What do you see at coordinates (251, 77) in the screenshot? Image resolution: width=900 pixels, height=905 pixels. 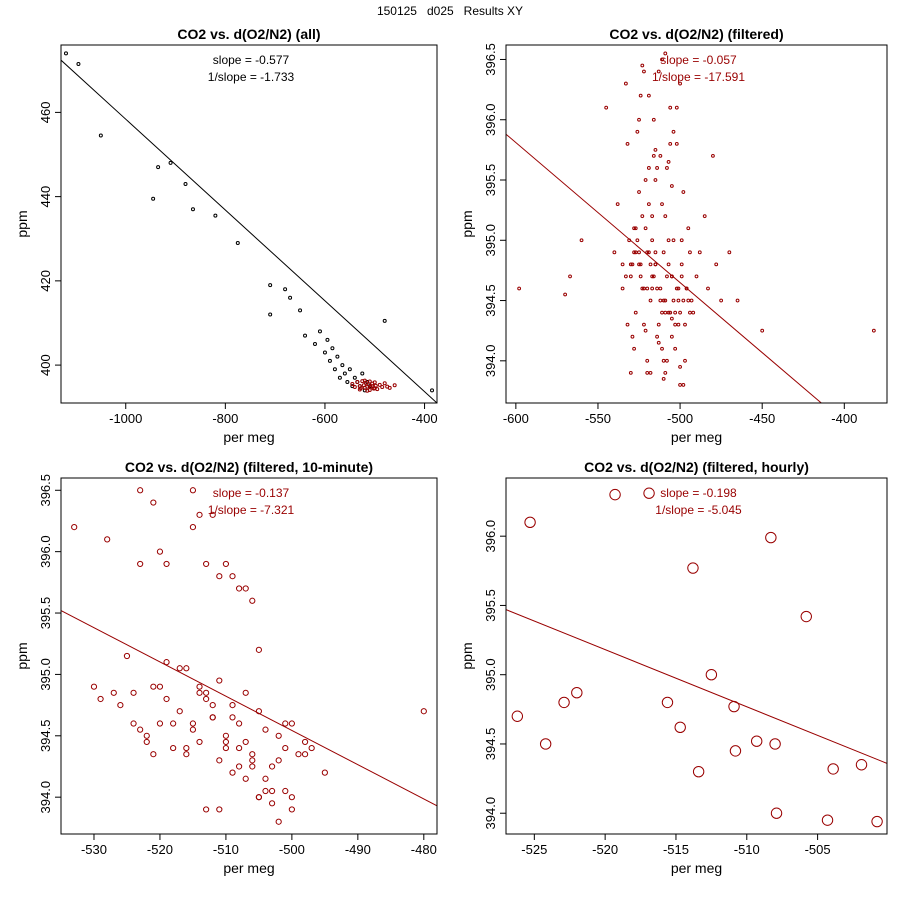 I see `inverse-slope-annotation: 1/slope = -1.733` at bounding box center [251, 77].